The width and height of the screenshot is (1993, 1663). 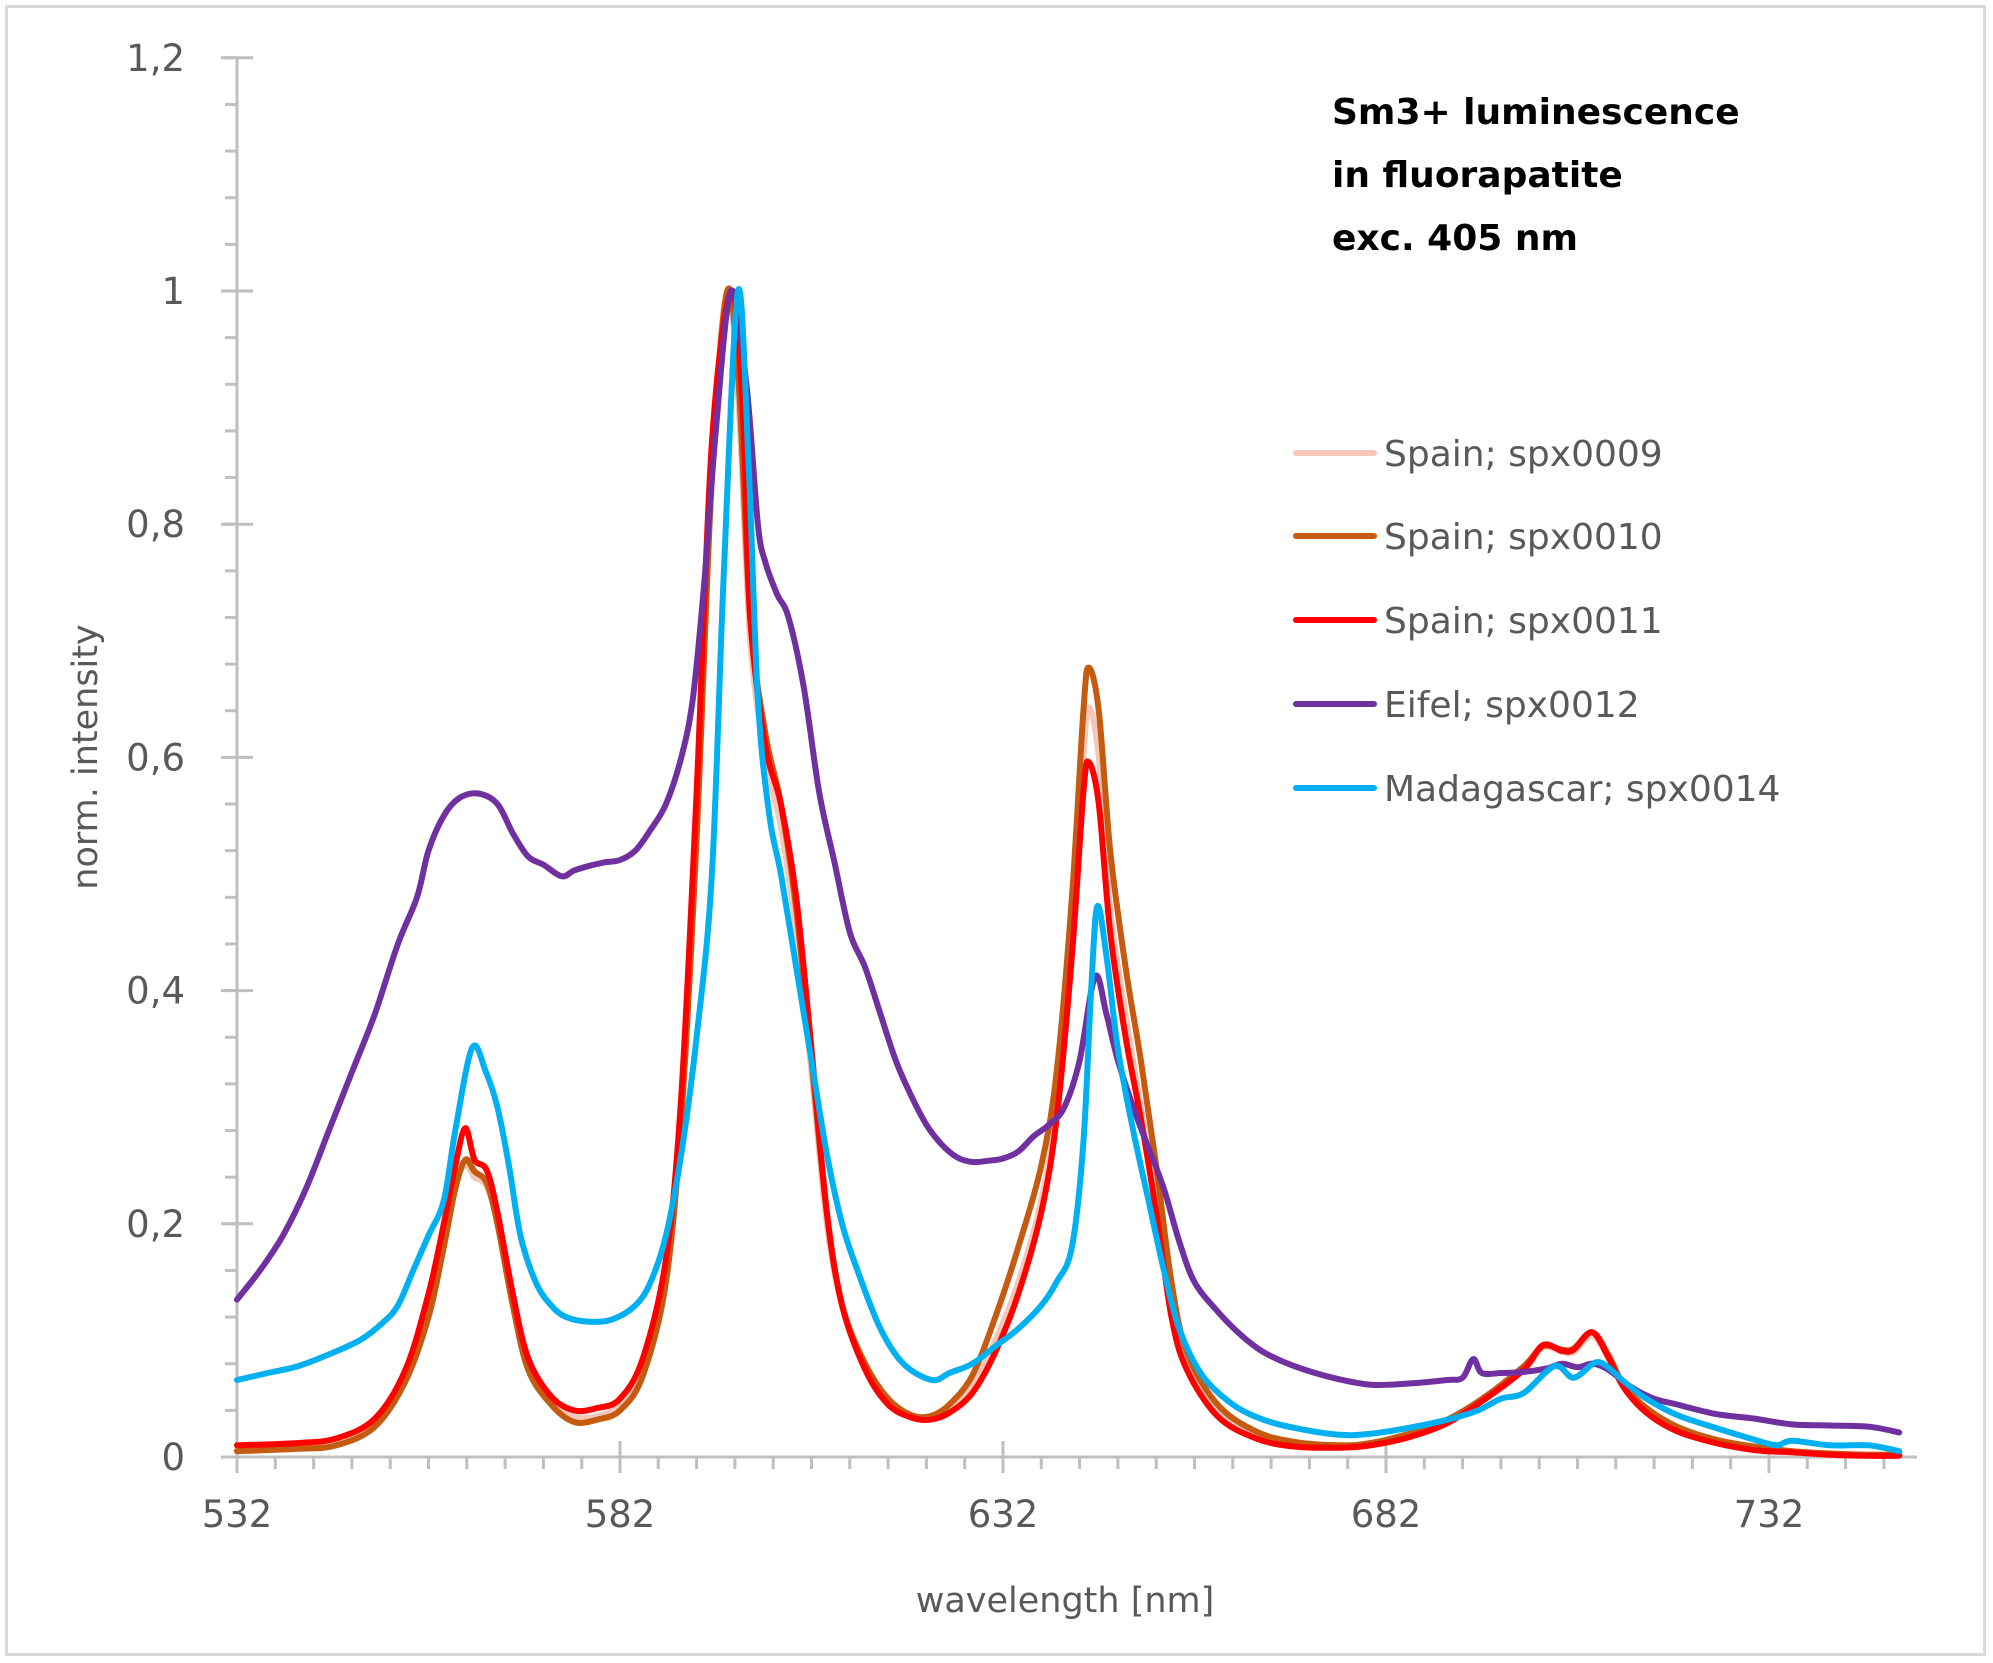 What do you see at coordinates (155, 58) in the screenshot?
I see `y-tick-label: 1,2` at bounding box center [155, 58].